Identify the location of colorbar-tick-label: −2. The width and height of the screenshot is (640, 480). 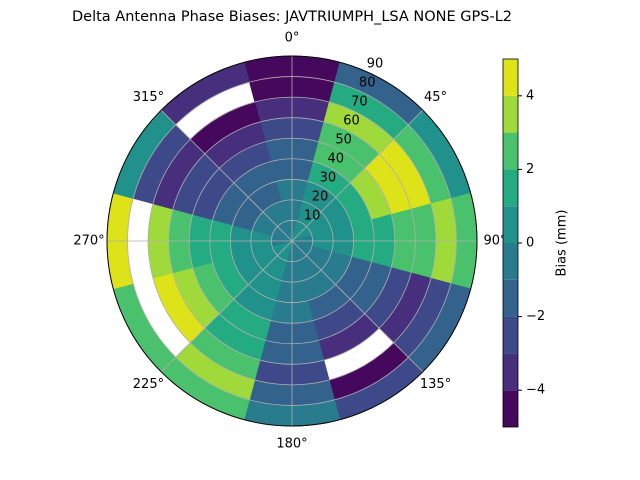
(535, 316).